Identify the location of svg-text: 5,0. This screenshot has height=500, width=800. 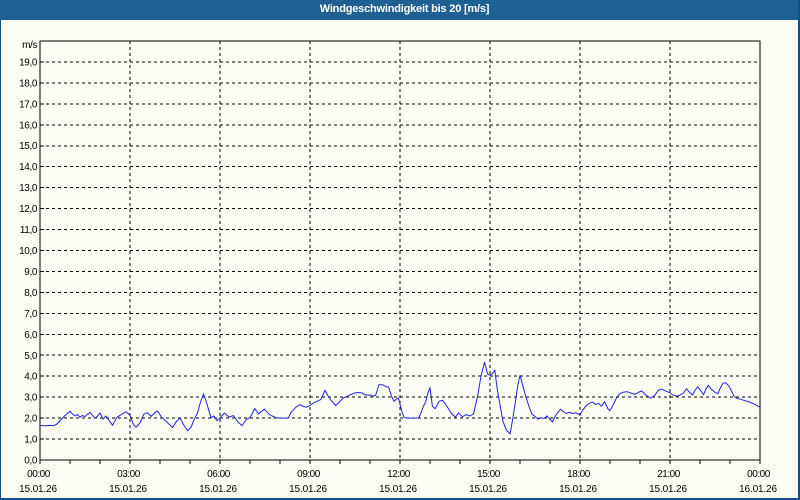
(31, 356).